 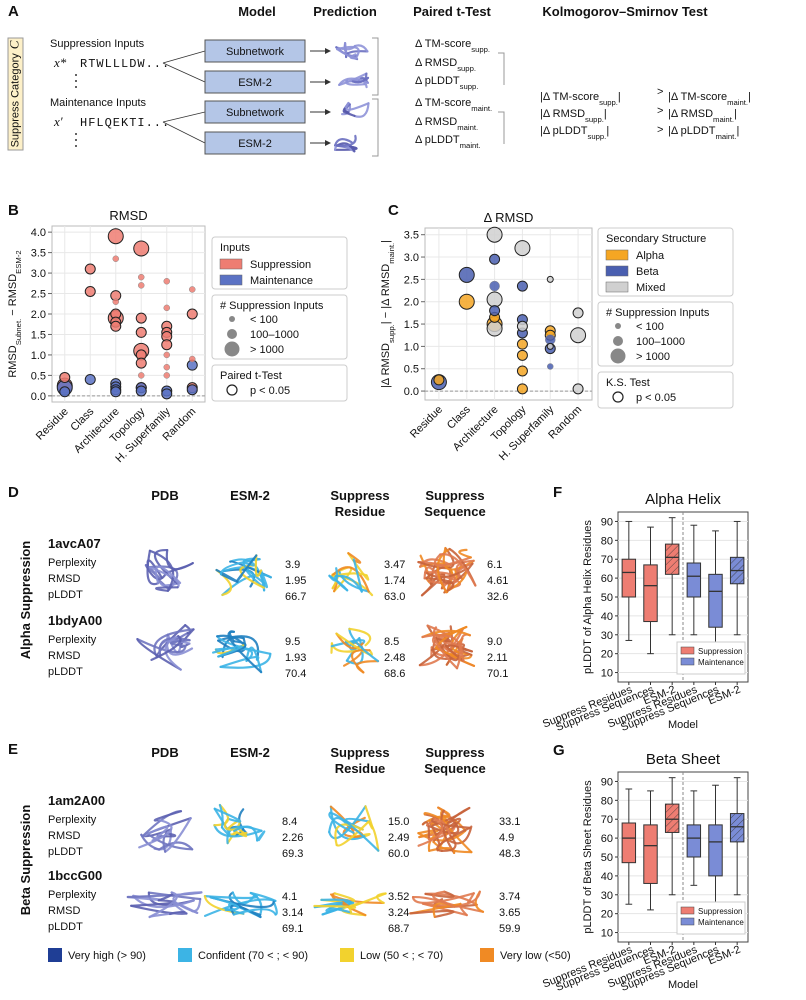 I want to click on y-tick-label: 0.0, so click(x=38, y=397).